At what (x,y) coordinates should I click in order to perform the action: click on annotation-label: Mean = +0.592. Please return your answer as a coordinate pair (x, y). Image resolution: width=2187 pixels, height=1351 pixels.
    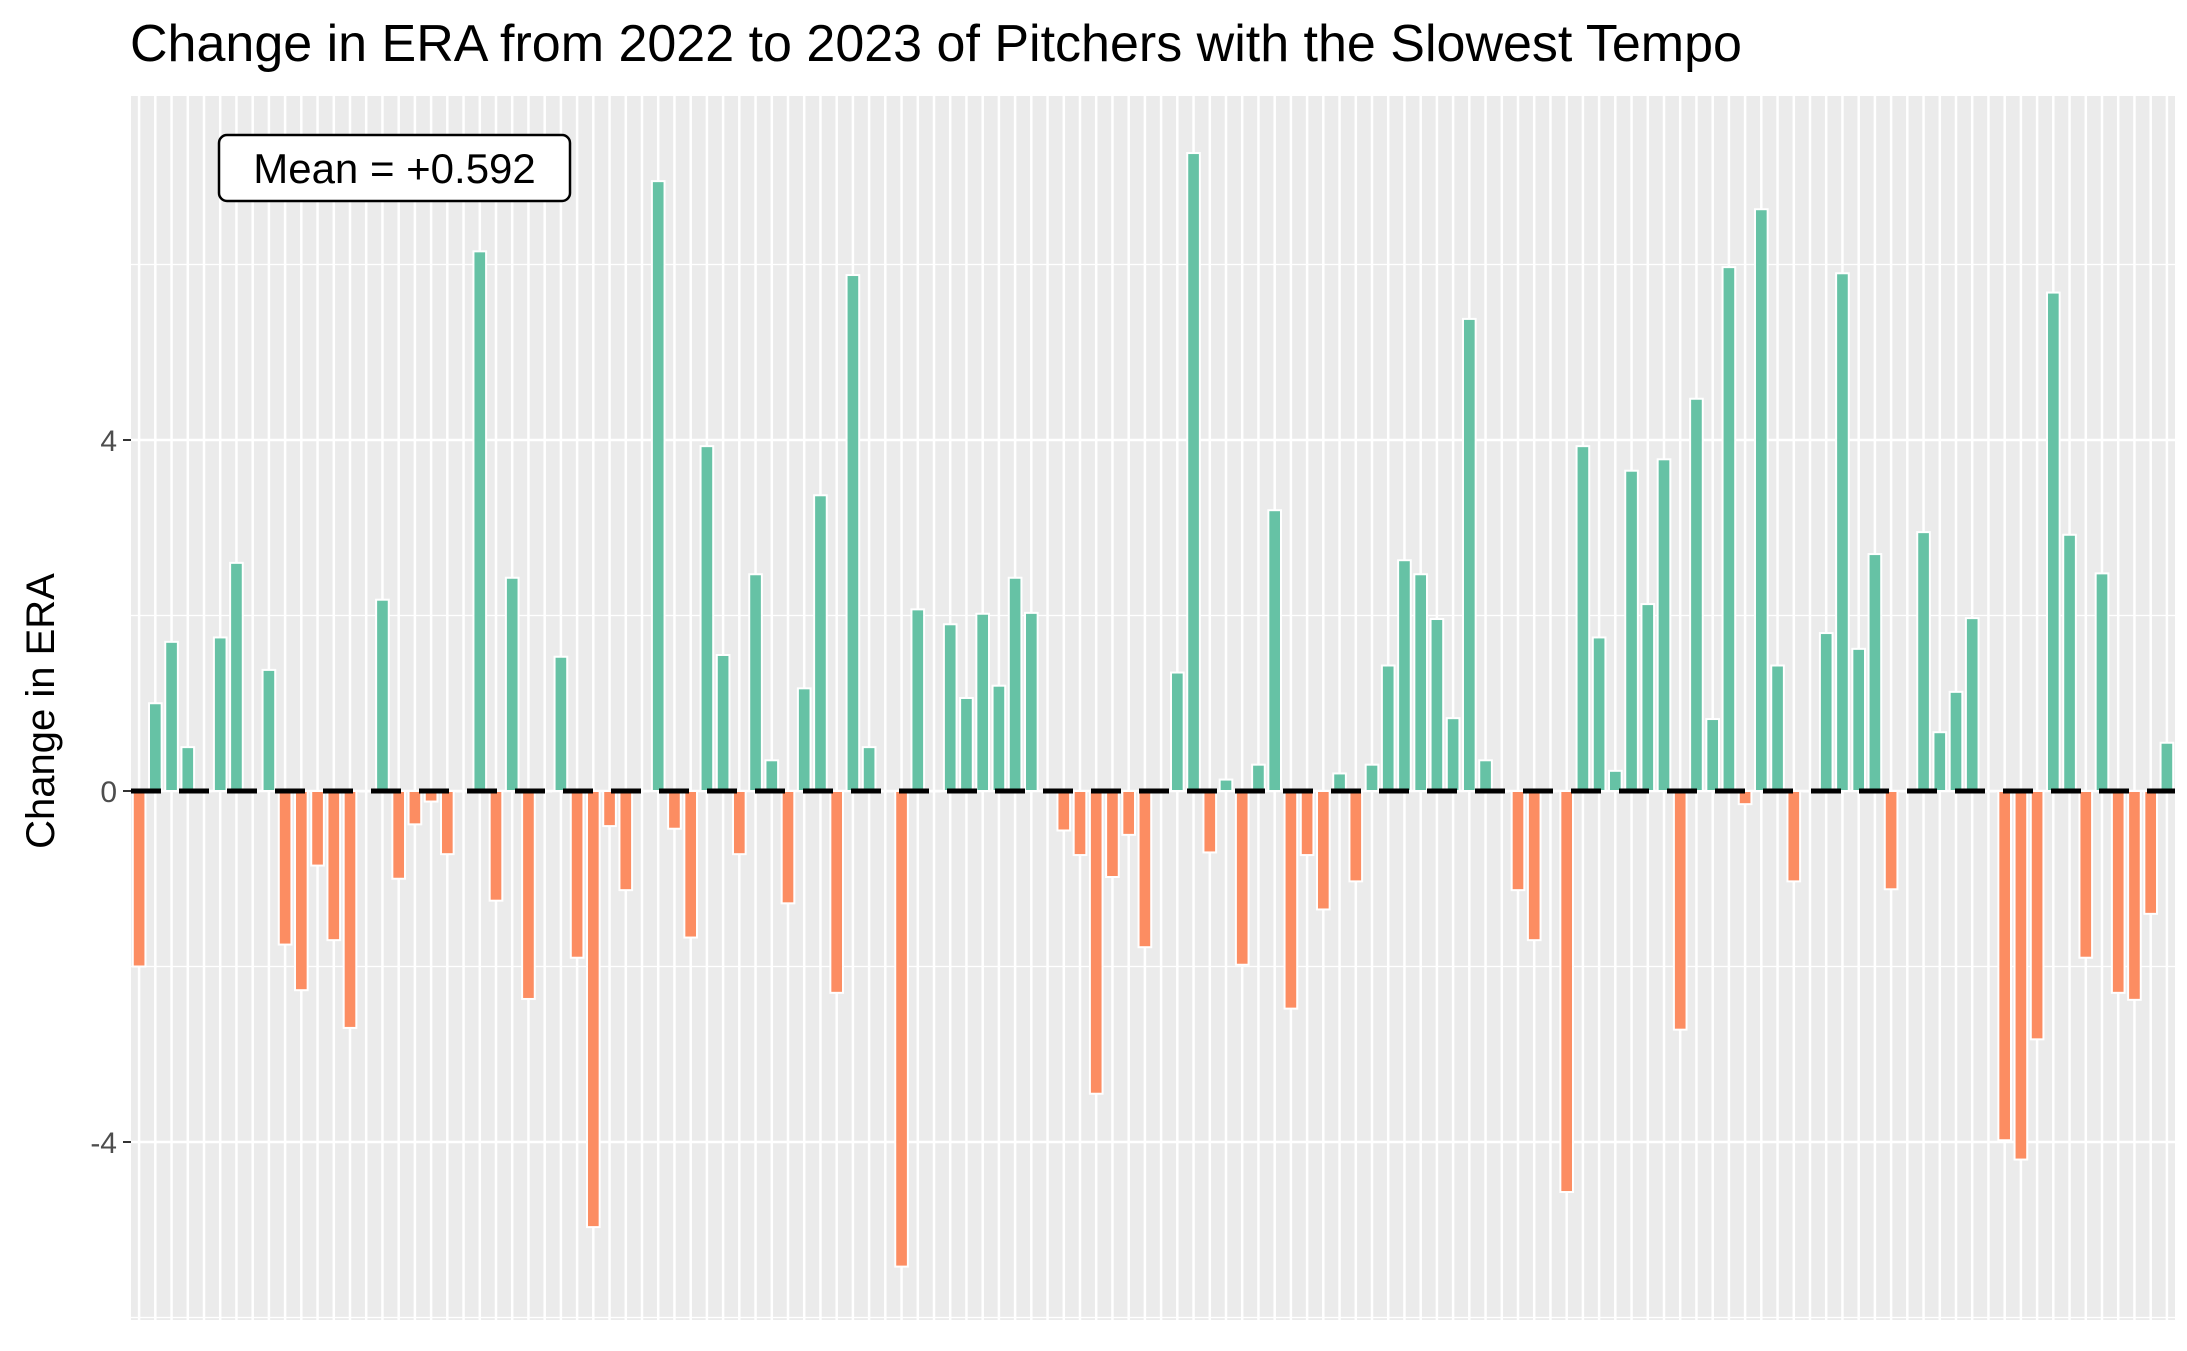
    Looking at the image, I should click on (394, 168).